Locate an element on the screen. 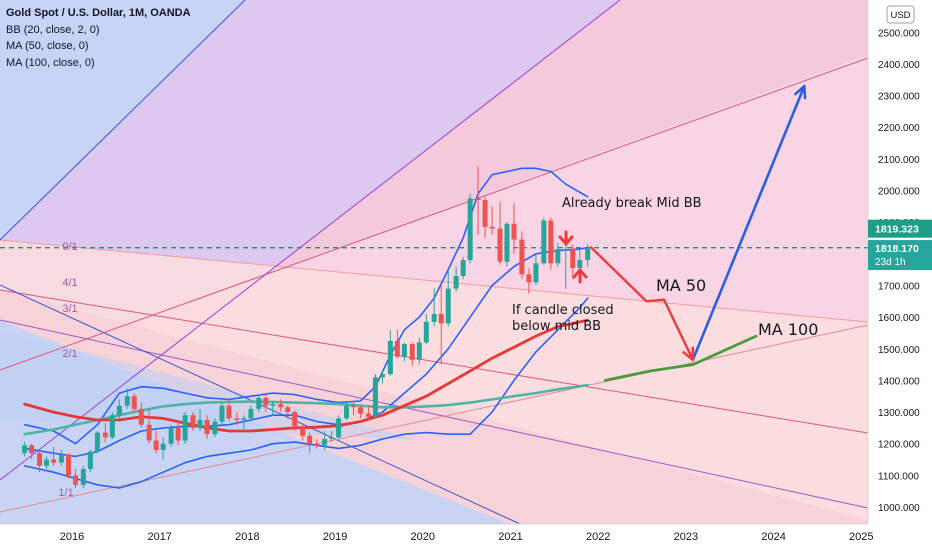 The width and height of the screenshot is (932, 550). y-tick-label-0: 1000.000 is located at coordinates (899, 508).